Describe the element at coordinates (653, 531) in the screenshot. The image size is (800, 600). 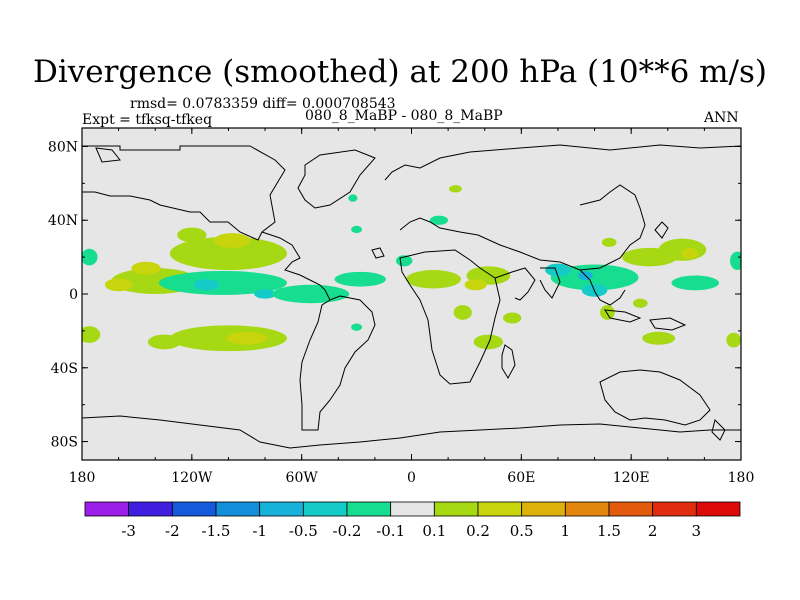
I see `colorbar-label: 2` at that location.